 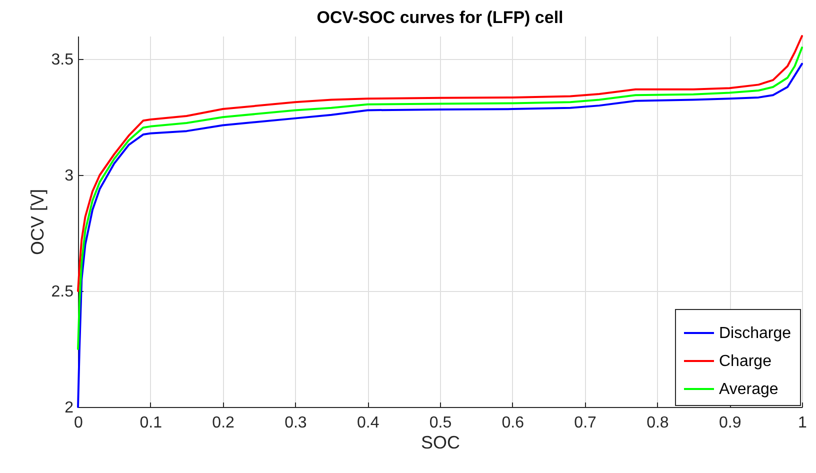 I want to click on y-tick-label: 3.5, so click(x=62, y=60).